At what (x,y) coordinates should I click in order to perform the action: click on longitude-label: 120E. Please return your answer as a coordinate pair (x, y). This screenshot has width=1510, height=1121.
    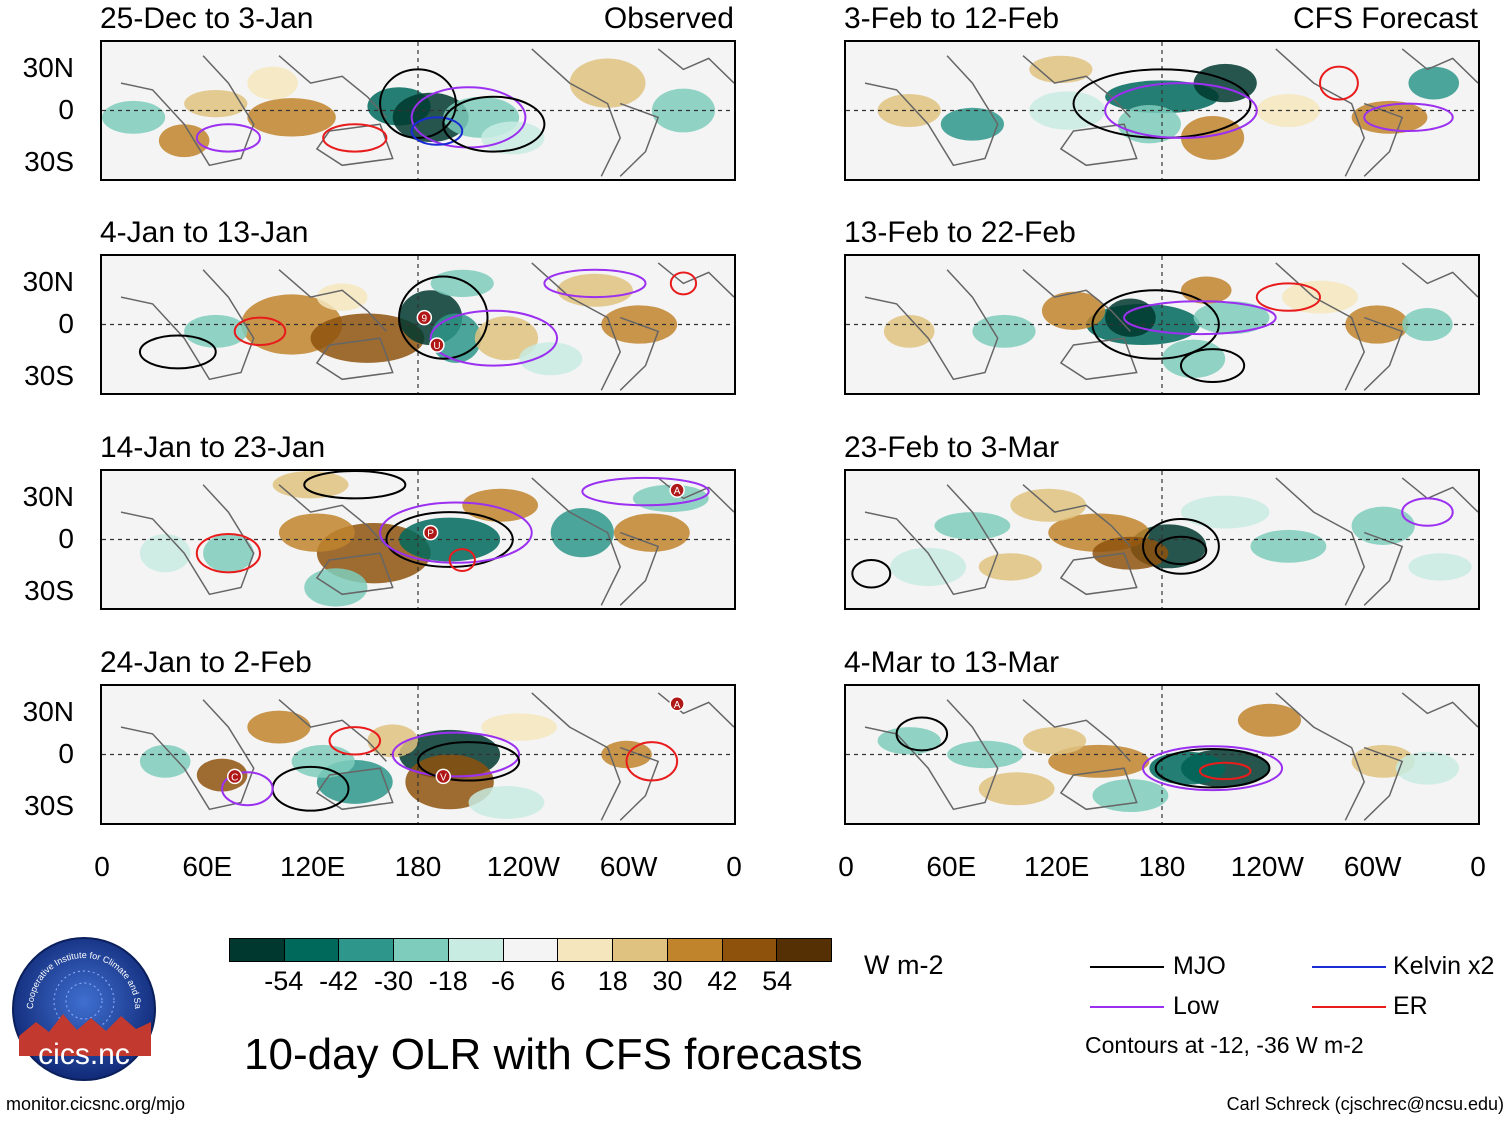
    Looking at the image, I should click on (1056, 866).